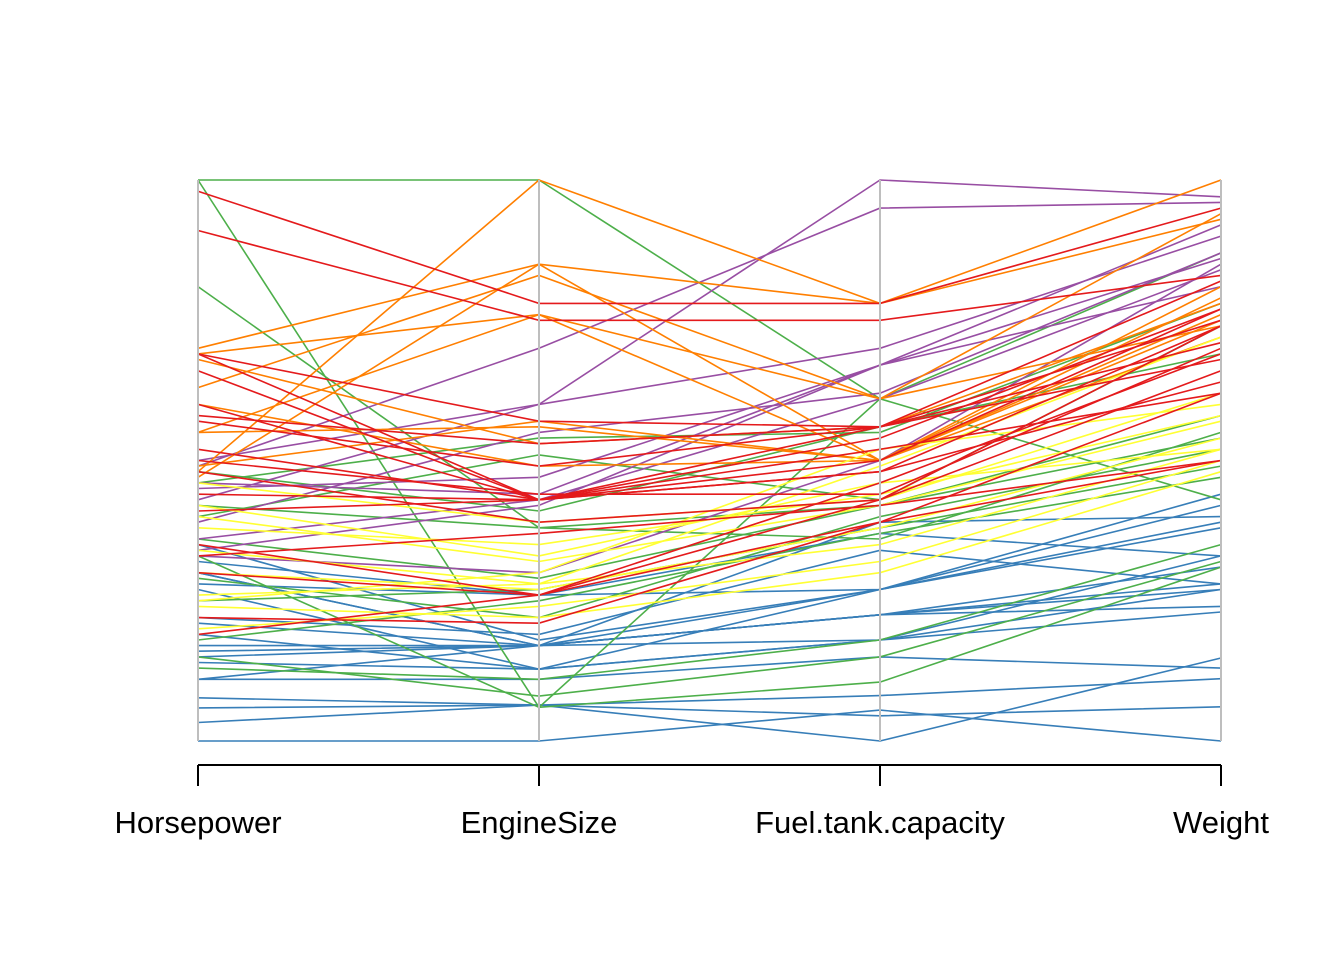 The height and width of the screenshot is (960, 1344). Describe the element at coordinates (880, 822) in the screenshot. I see `axis-label-fuel-tank-capacity: Fuel.tank.capacity` at that location.